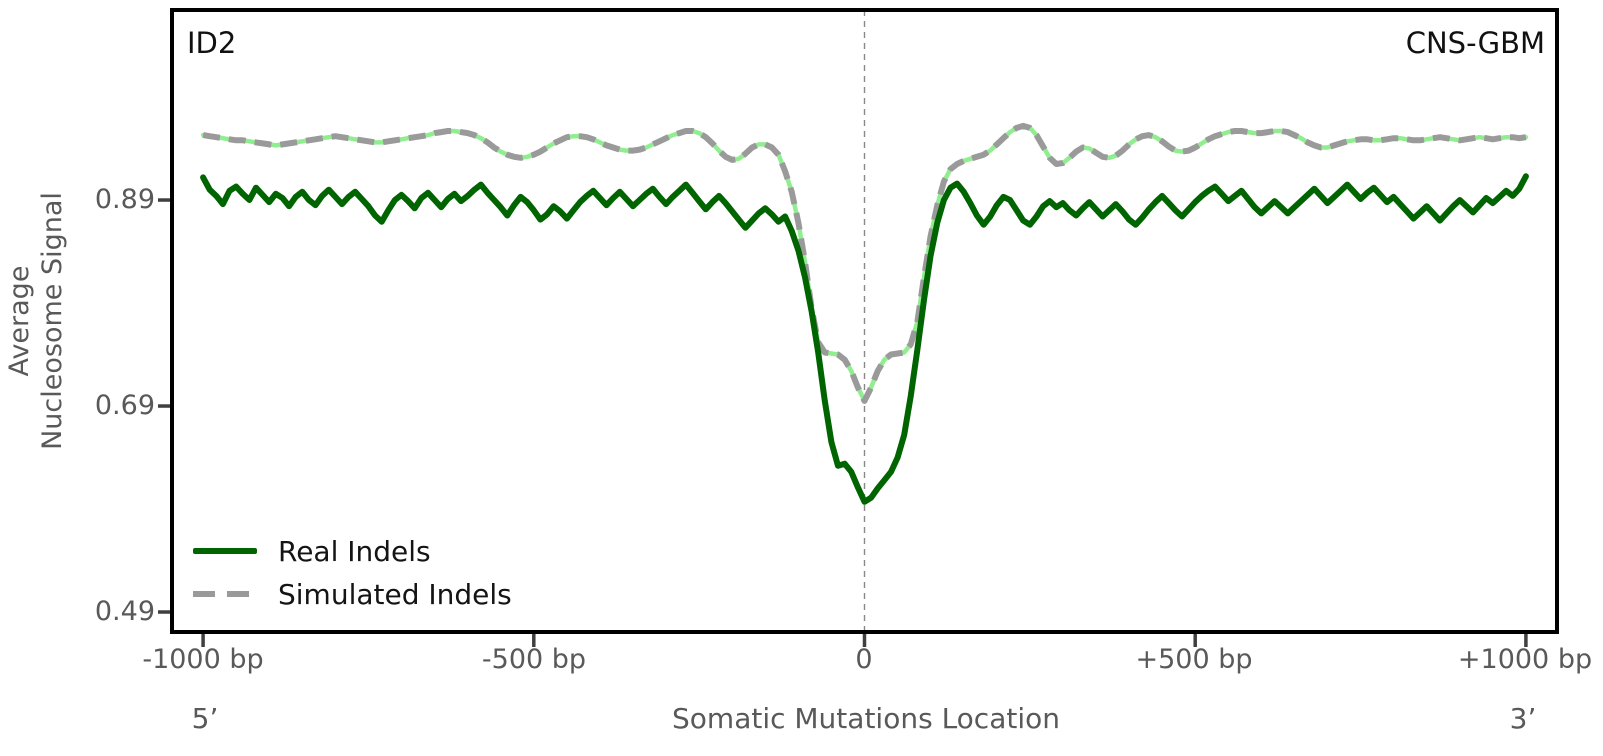 Image resolution: width=1603 pixels, height=756 pixels. Describe the element at coordinates (124, 405) in the screenshot. I see `y-tick-label-0.69: 0.69` at that location.